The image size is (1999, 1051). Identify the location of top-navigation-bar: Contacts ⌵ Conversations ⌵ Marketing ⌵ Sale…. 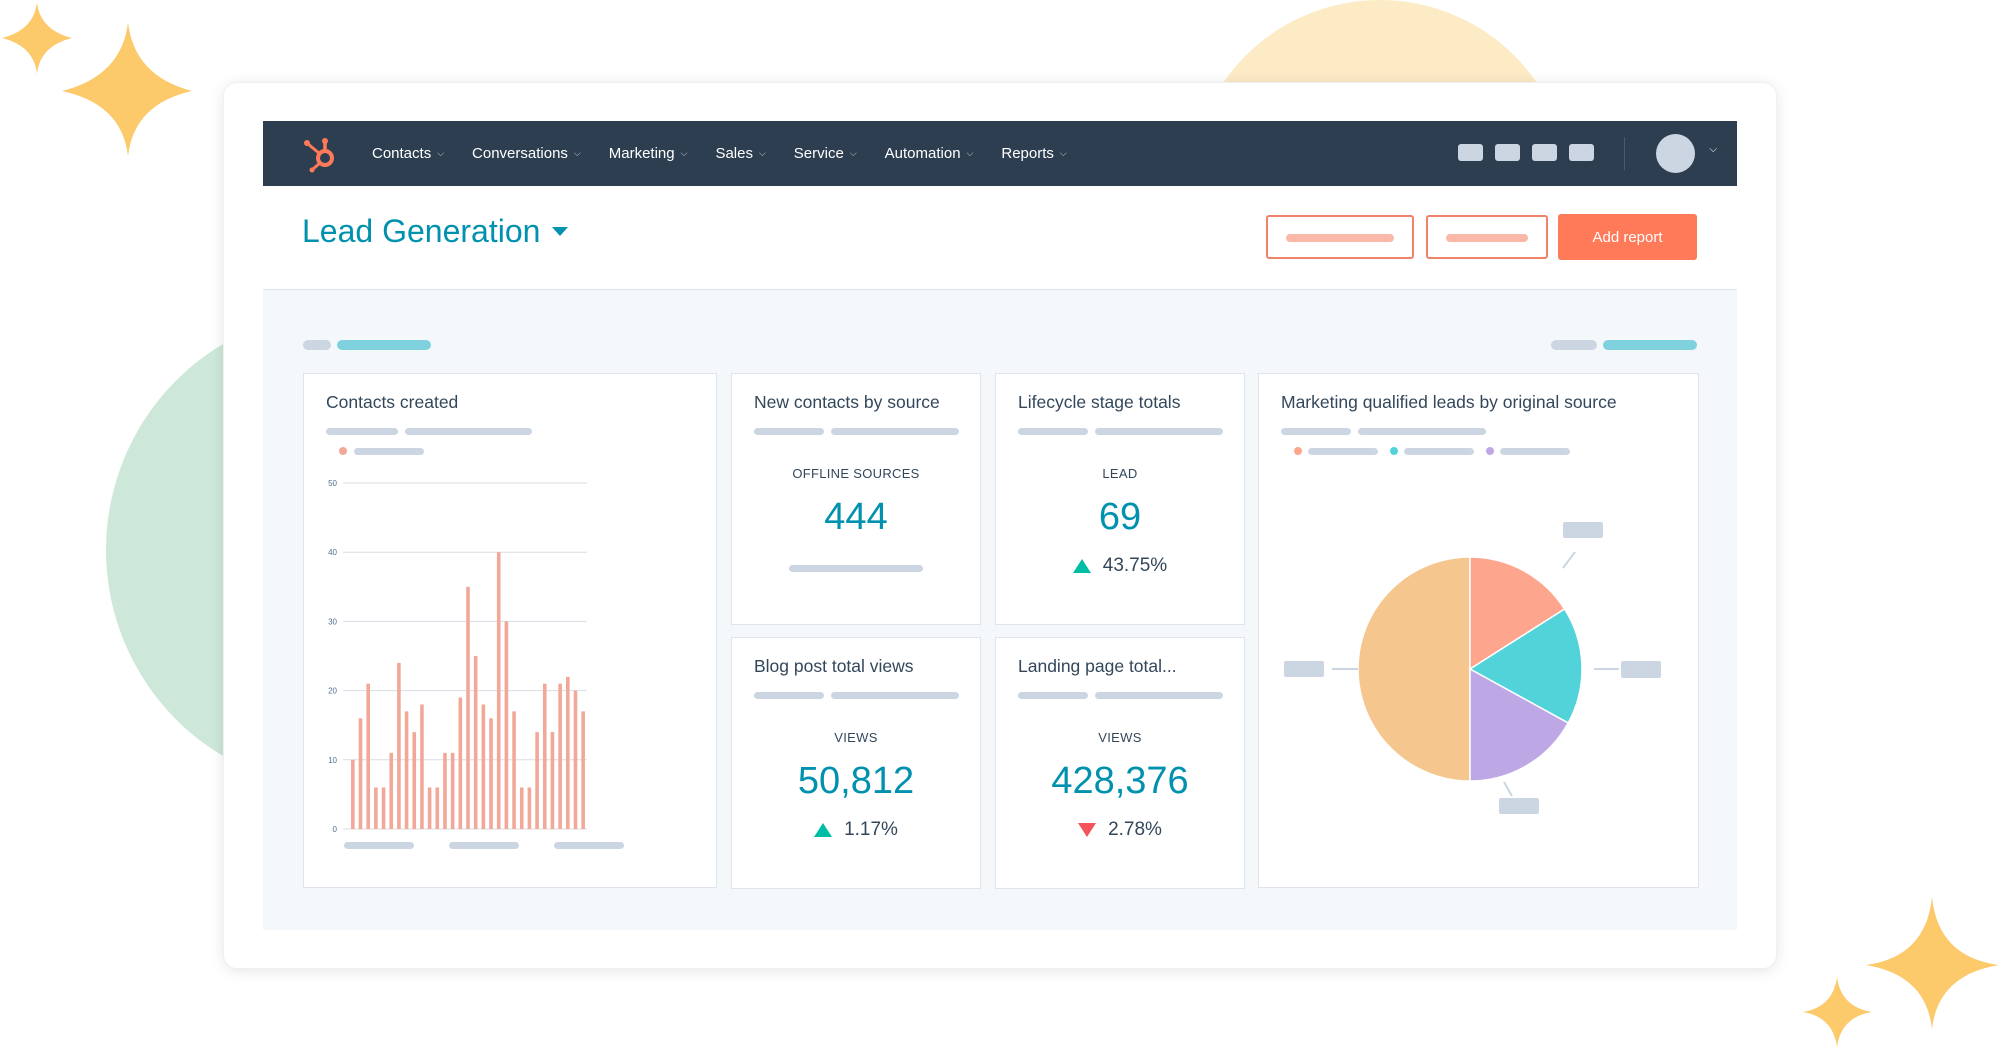
(1000, 153).